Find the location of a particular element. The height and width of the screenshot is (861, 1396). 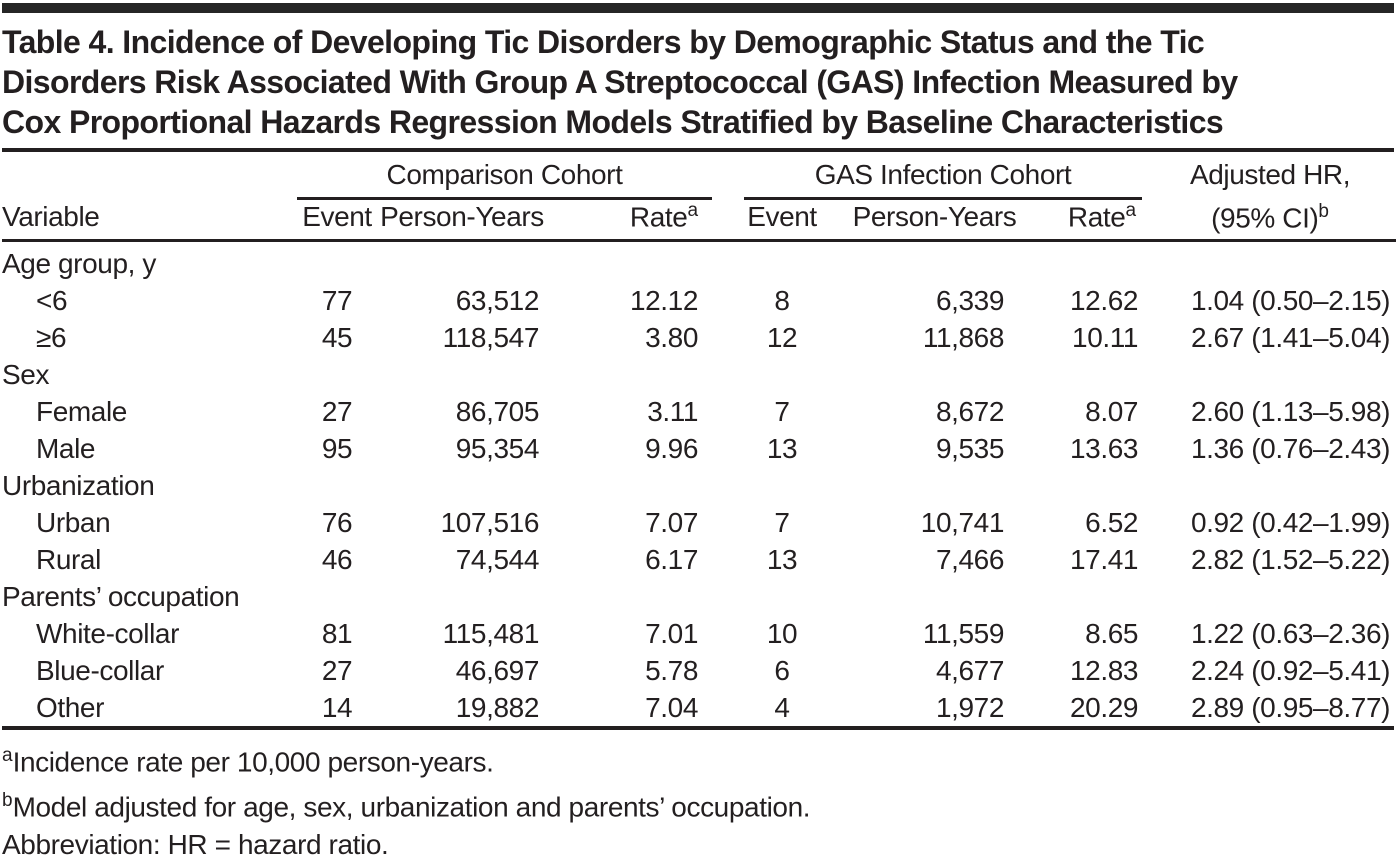

cell-gas-rate: 13.63 is located at coordinates (1104, 449).